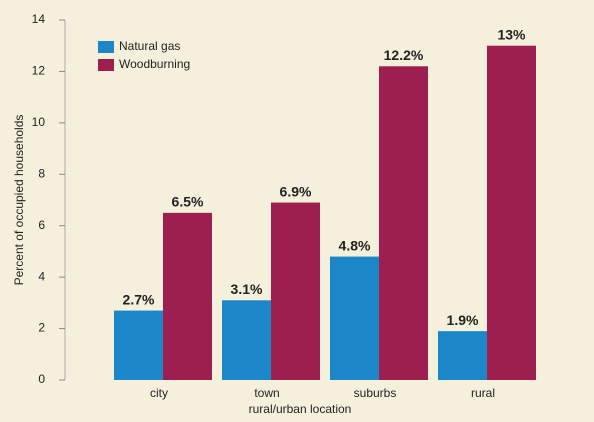 Image resolution: width=594 pixels, height=422 pixels. What do you see at coordinates (296, 191) in the screenshot?
I see `value-label: 6.9%` at bounding box center [296, 191].